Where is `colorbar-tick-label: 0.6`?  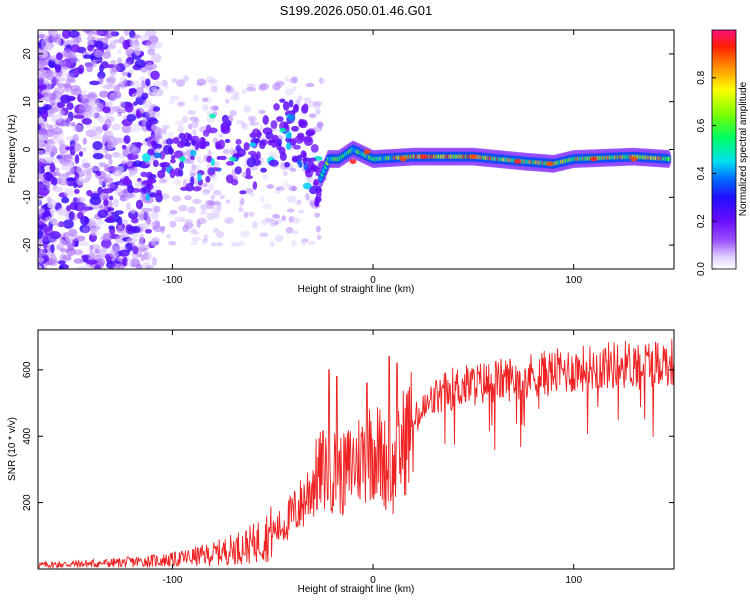
colorbar-tick-label: 0.6 is located at coordinates (701, 125).